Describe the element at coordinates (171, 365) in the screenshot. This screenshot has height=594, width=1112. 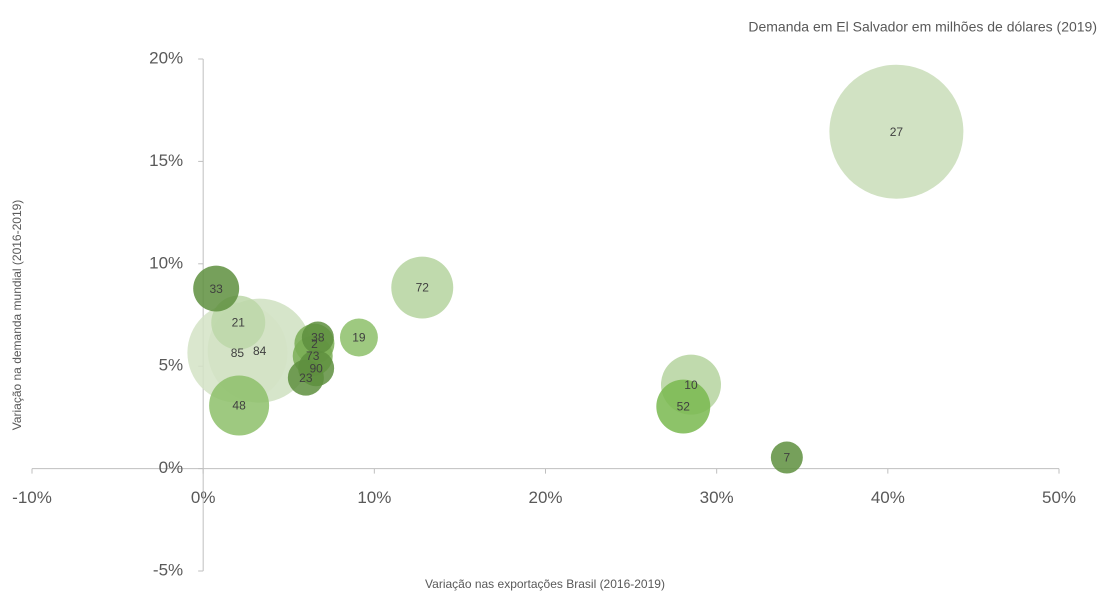
I see `y-tick-label: 5%` at that location.